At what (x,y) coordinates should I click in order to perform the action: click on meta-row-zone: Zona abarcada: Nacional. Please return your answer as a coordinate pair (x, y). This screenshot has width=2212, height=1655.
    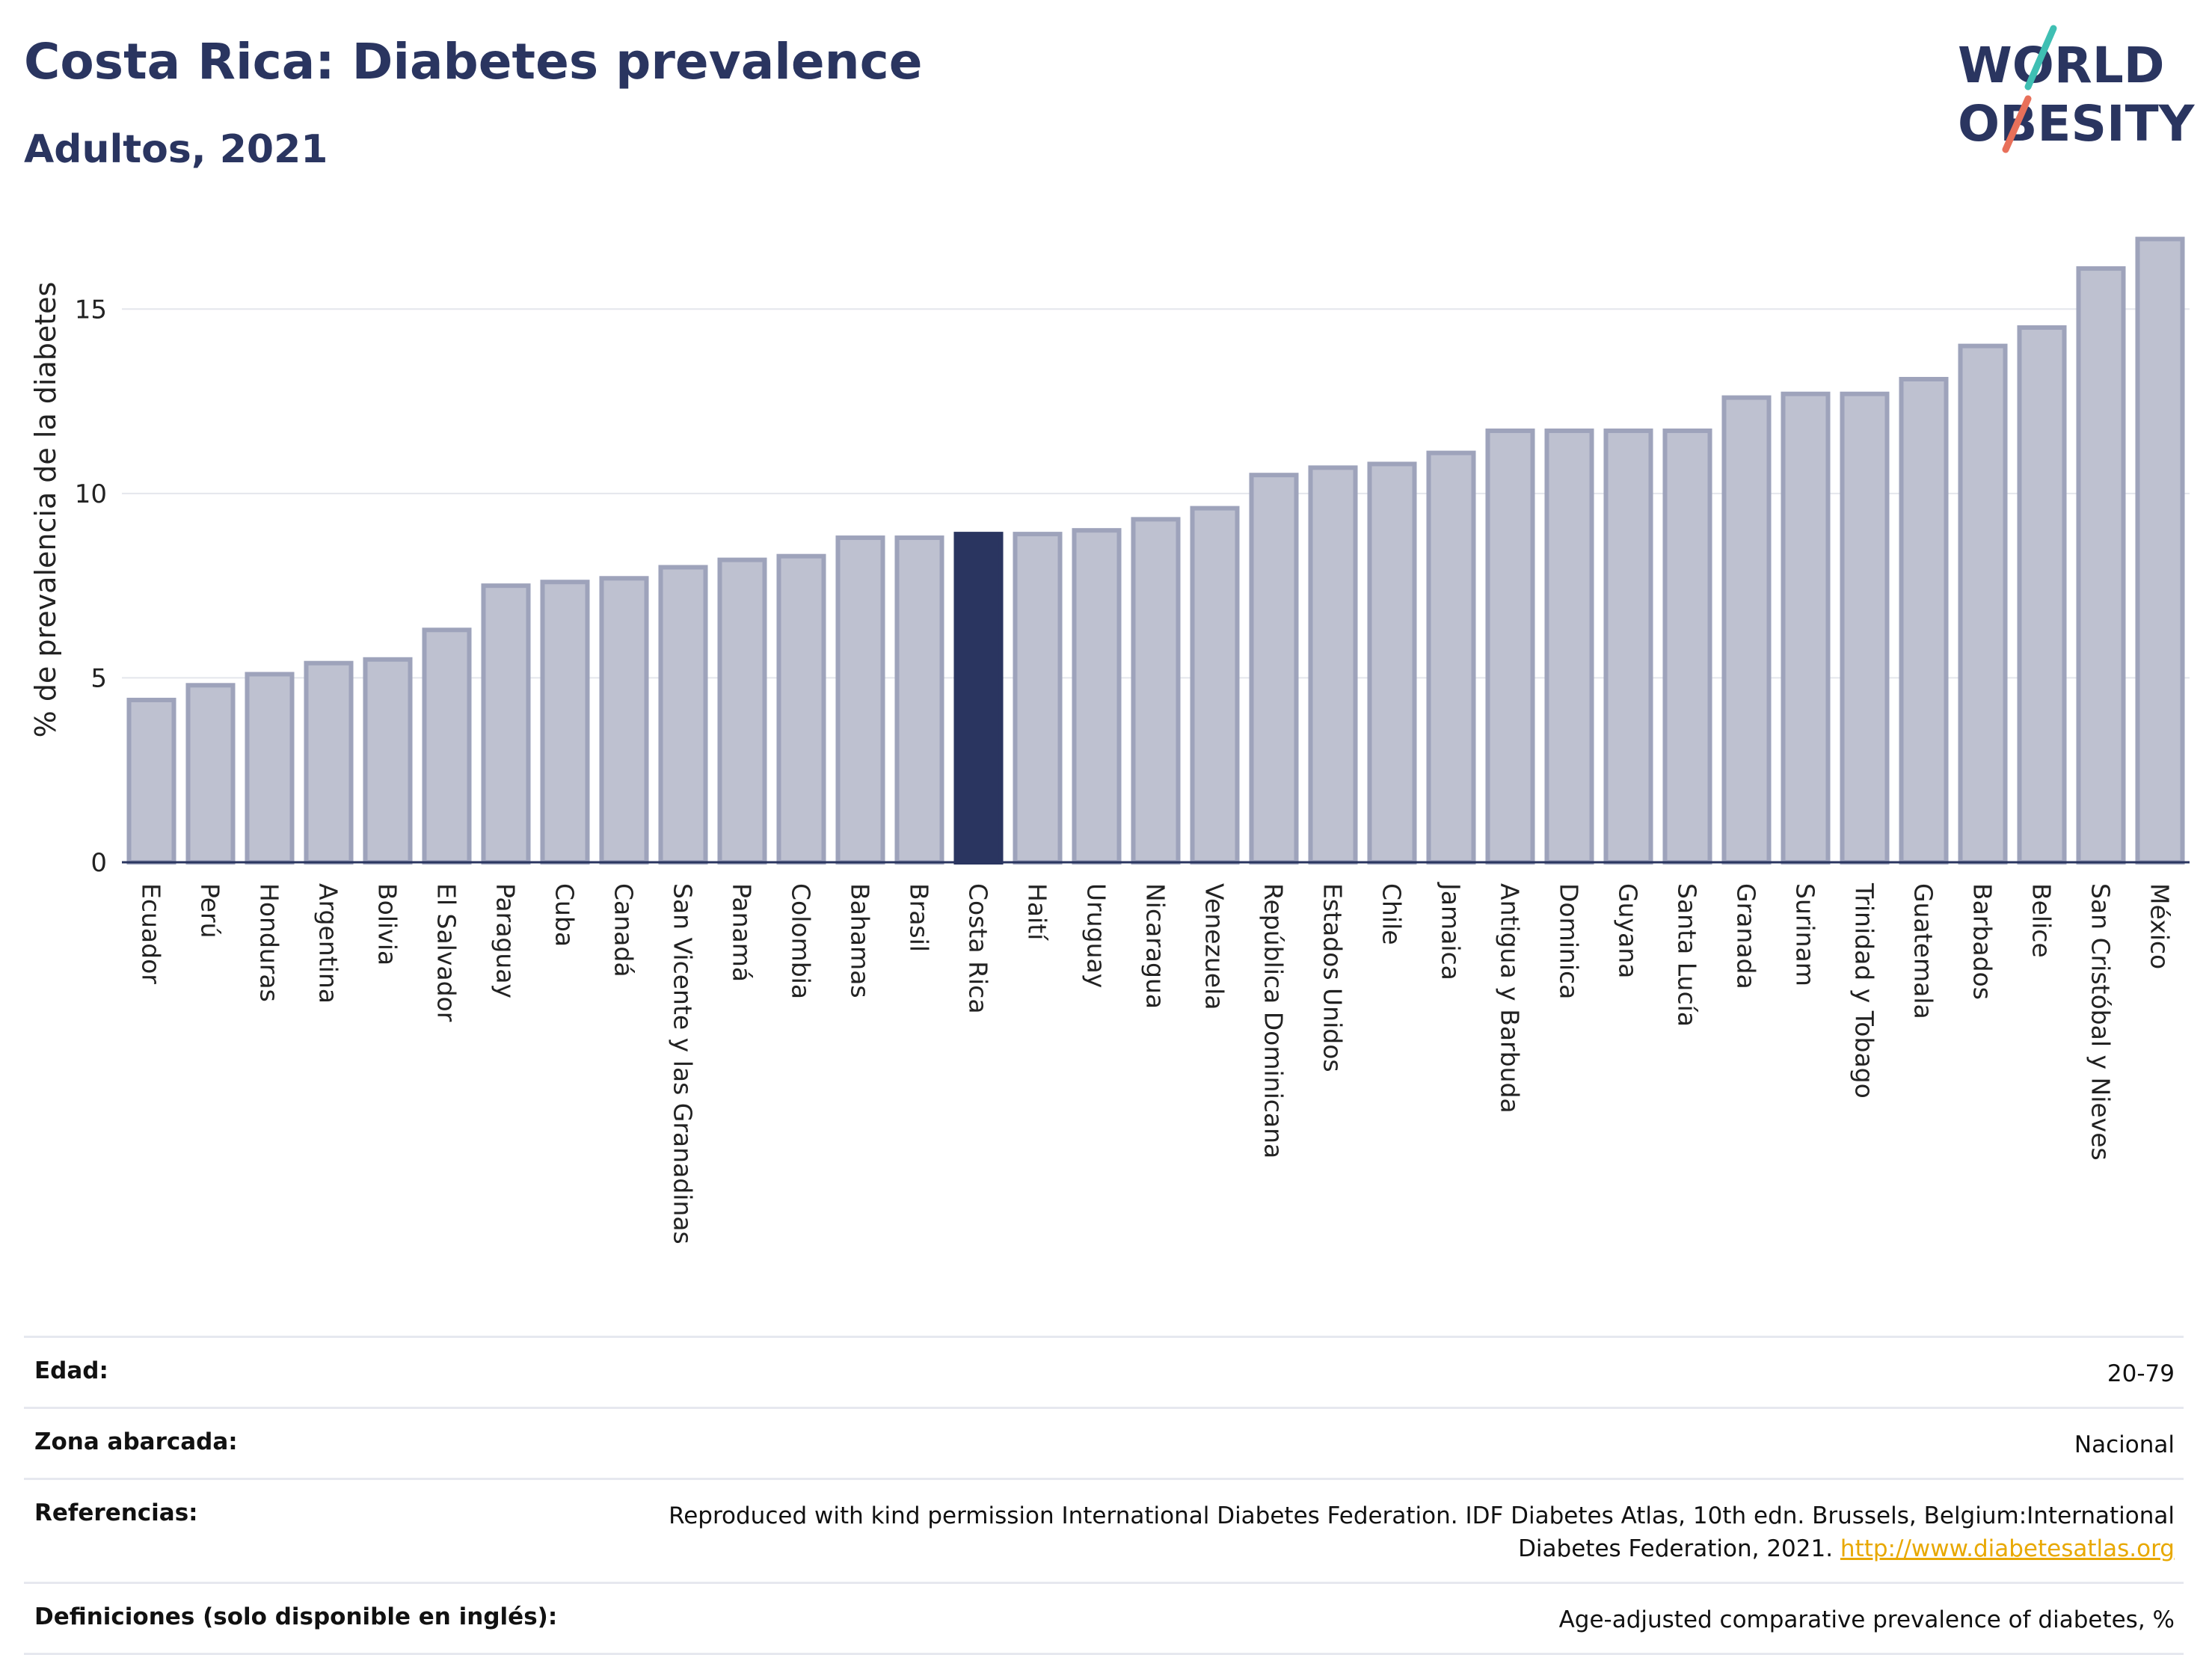
    Looking at the image, I should click on (1104, 1442).